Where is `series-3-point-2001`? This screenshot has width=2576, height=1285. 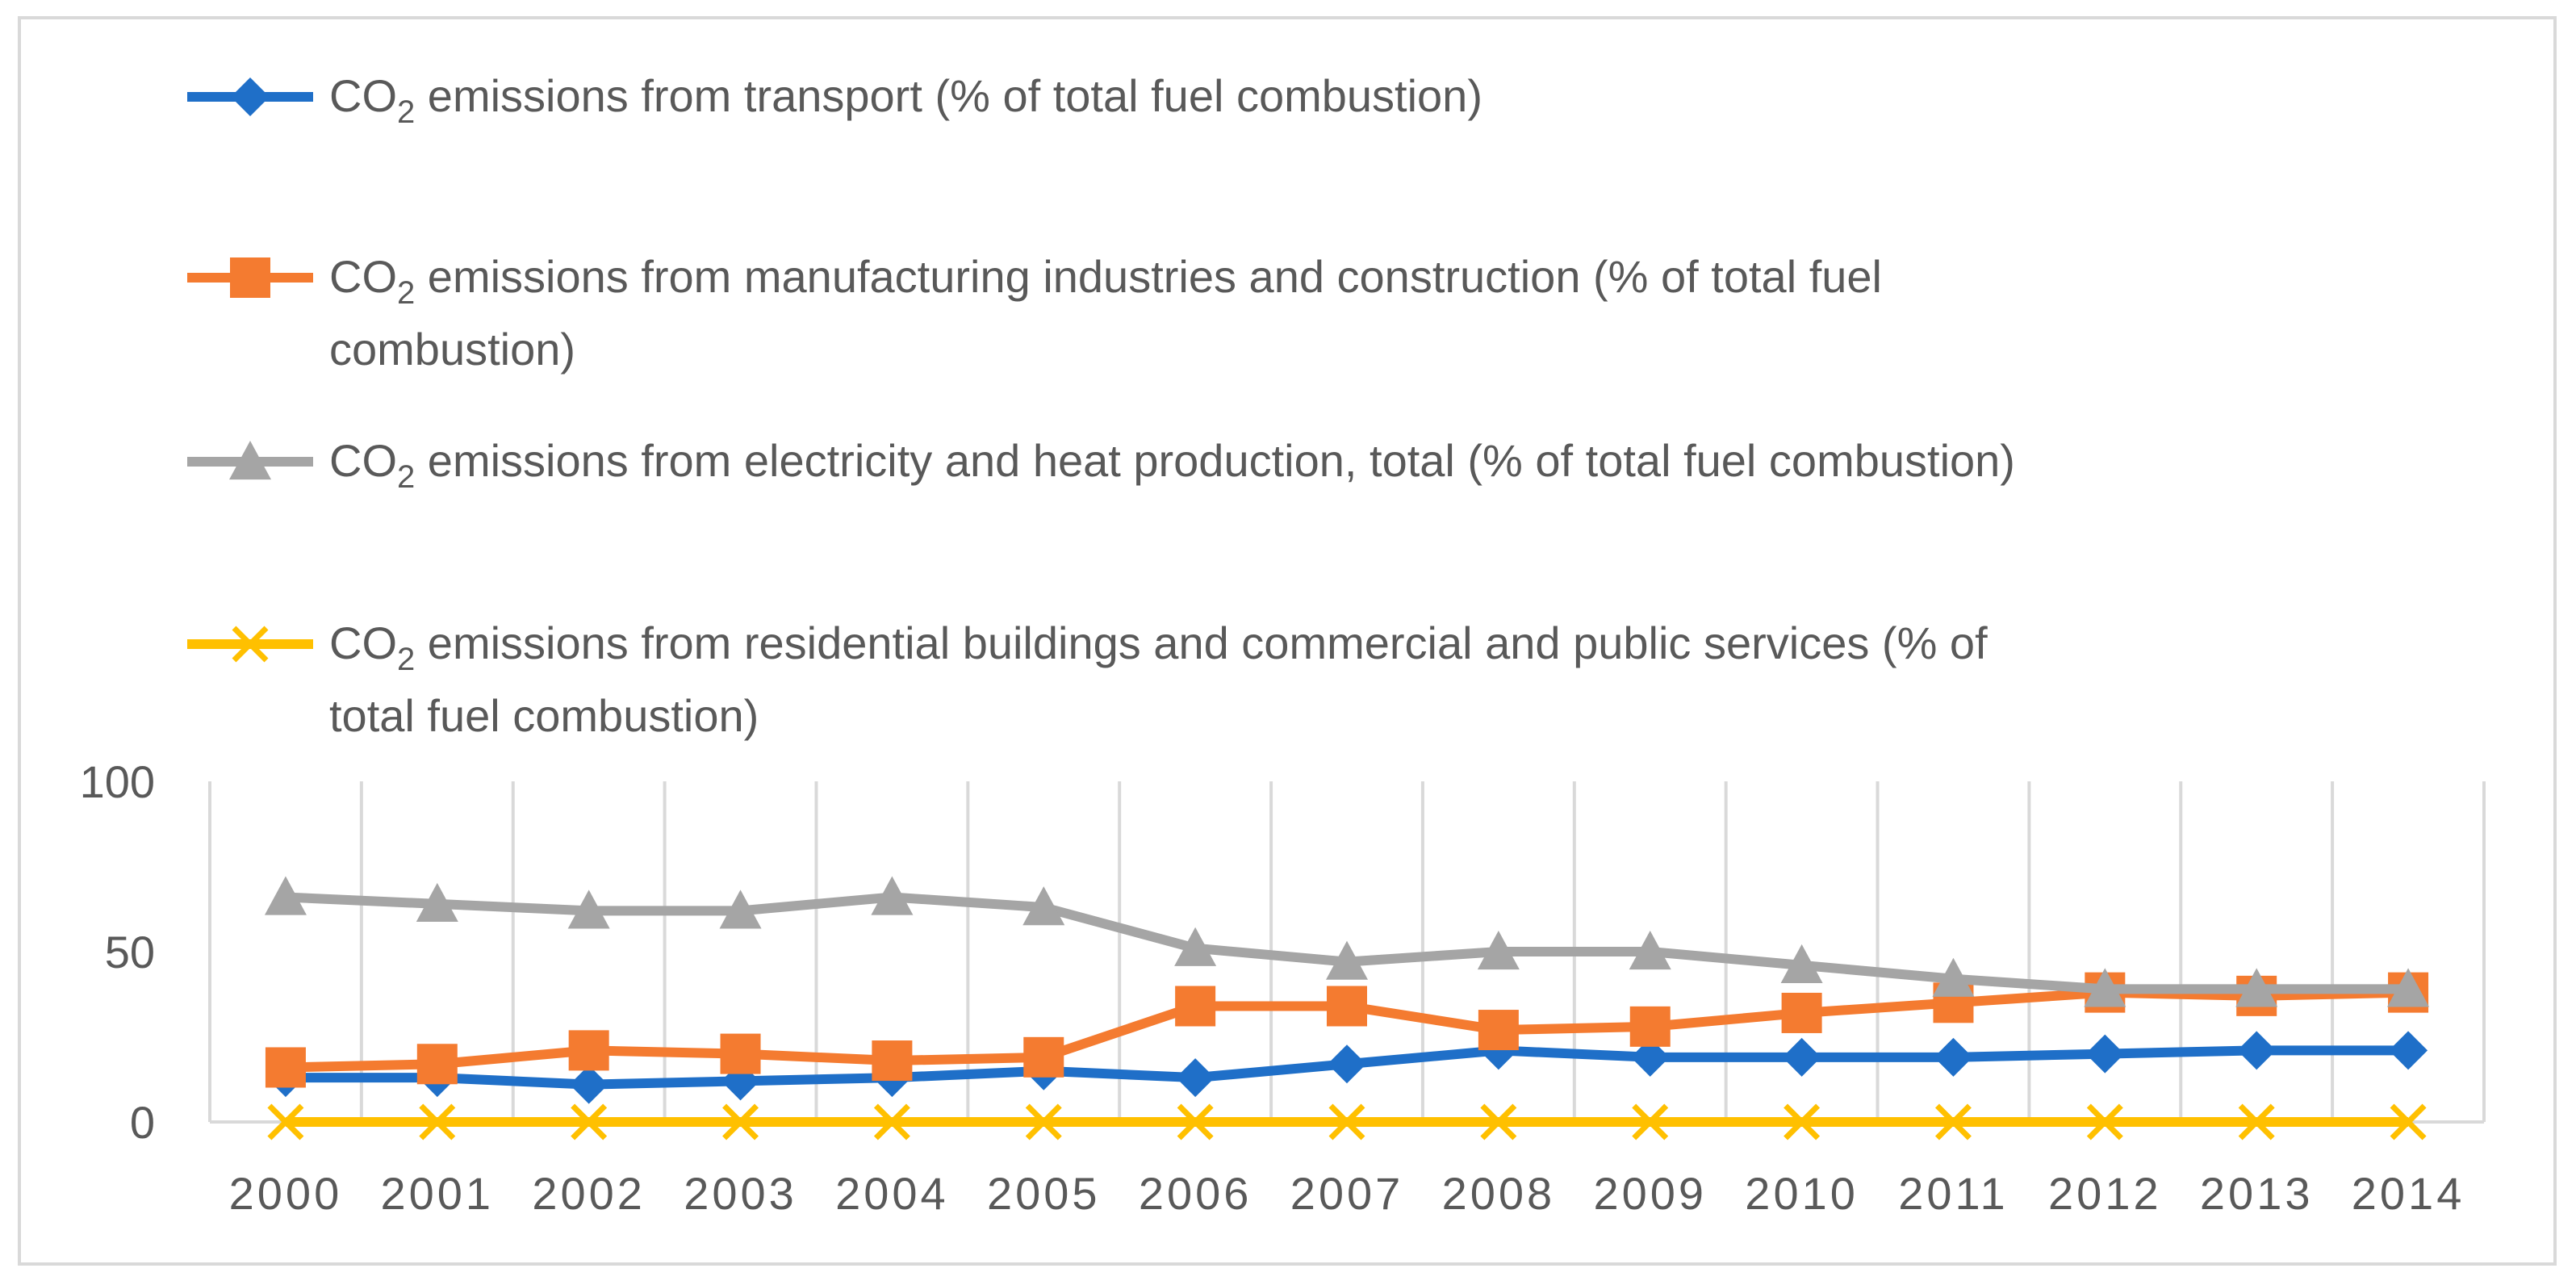
series-3-point-2001 is located at coordinates (437, 1122).